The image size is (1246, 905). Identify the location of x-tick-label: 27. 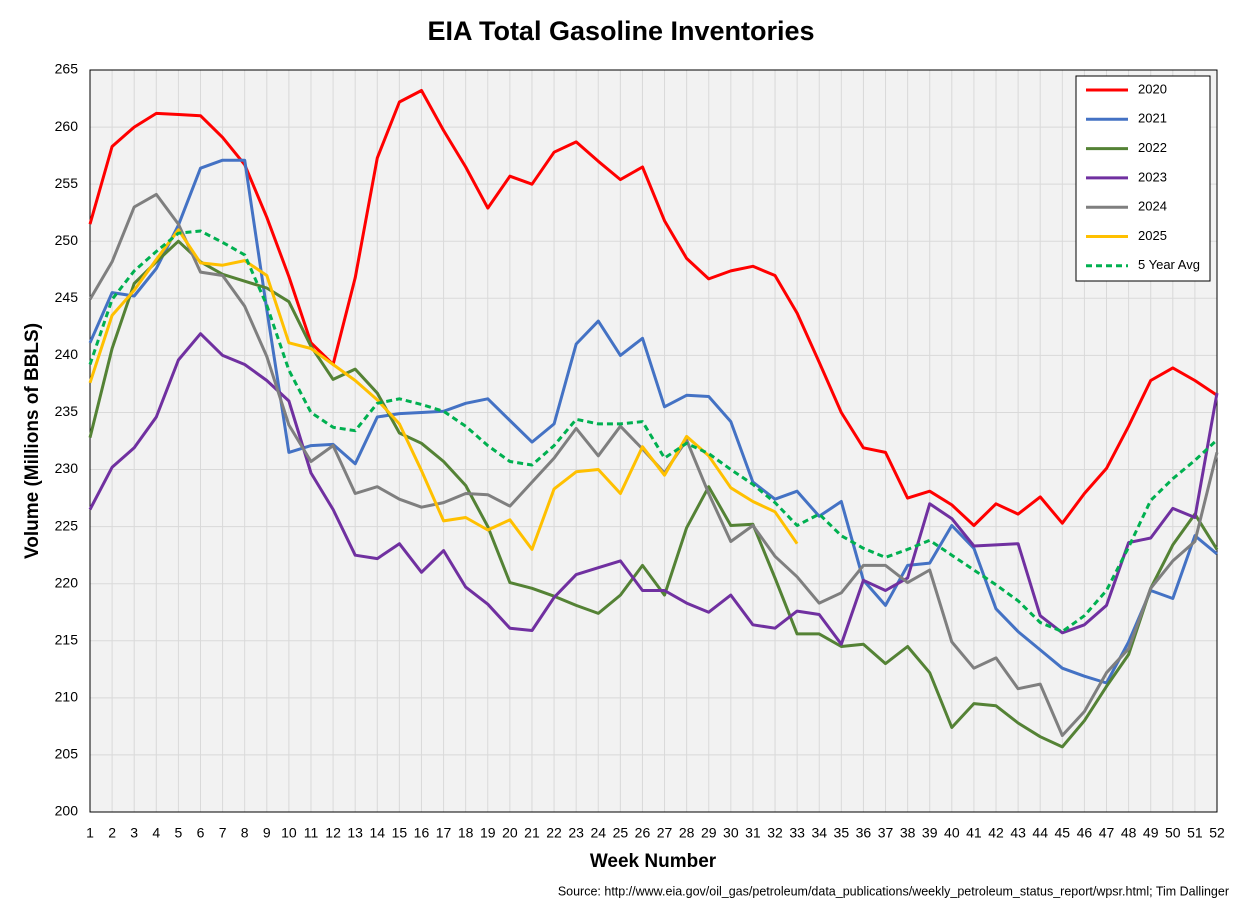
(665, 833).